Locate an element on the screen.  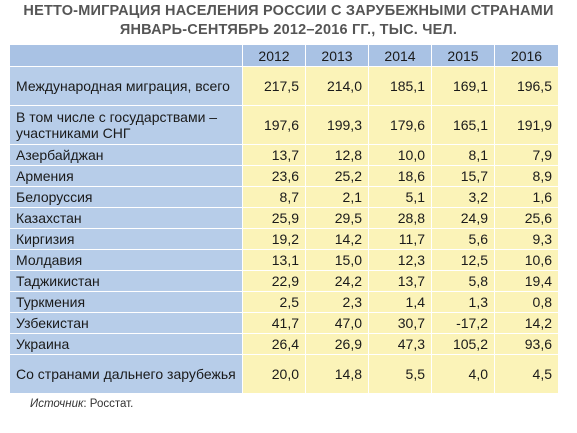
table-row: Туркмения 2,5 2,3 1,4 1,3 0,8 is located at coordinates (284, 302).